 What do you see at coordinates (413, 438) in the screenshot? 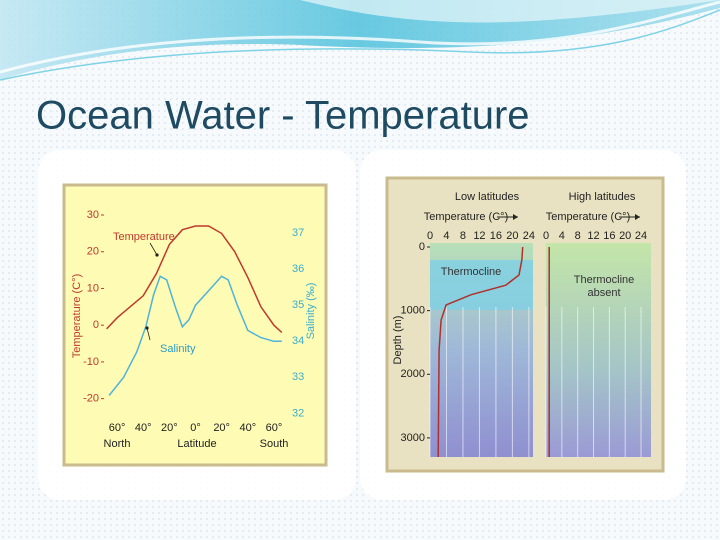
I see `y-tick-label: 3000` at bounding box center [413, 438].